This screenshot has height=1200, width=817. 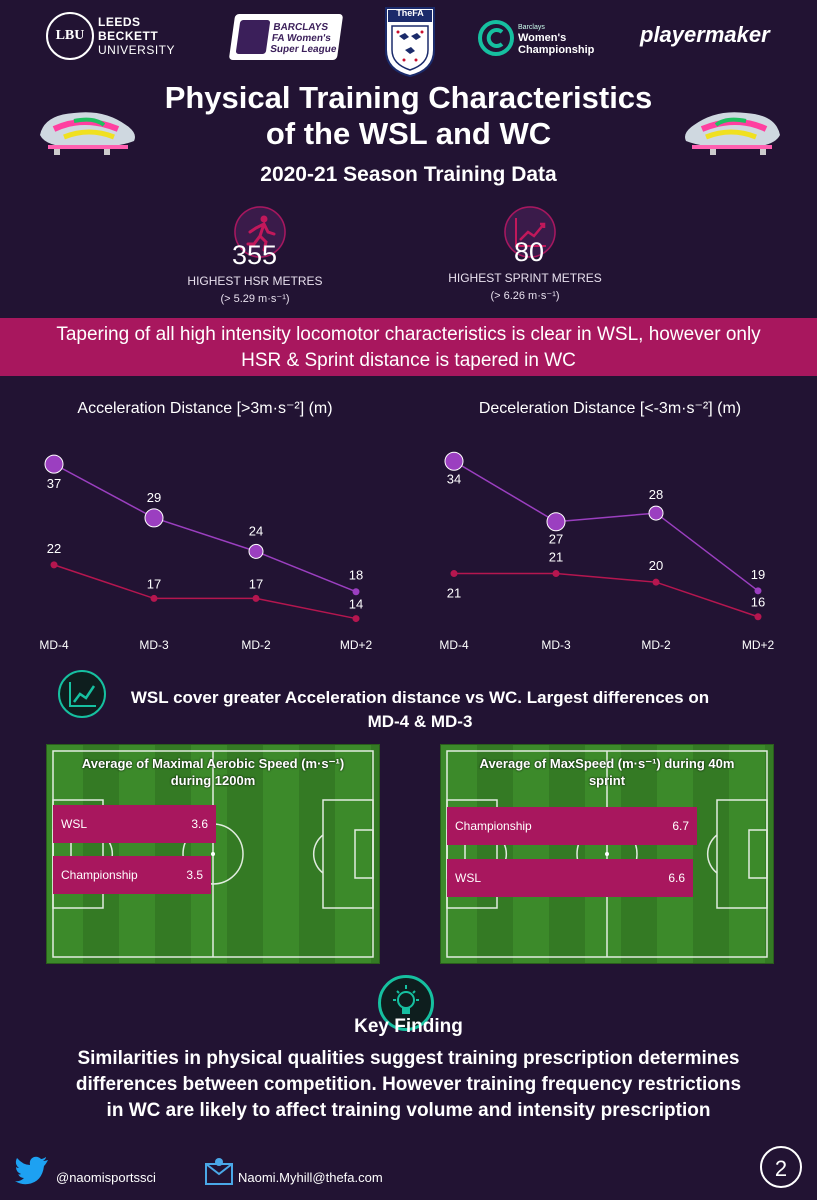 What do you see at coordinates (408, 97) in the screenshot?
I see `title-line-1: Physical Training Characteristics` at bounding box center [408, 97].